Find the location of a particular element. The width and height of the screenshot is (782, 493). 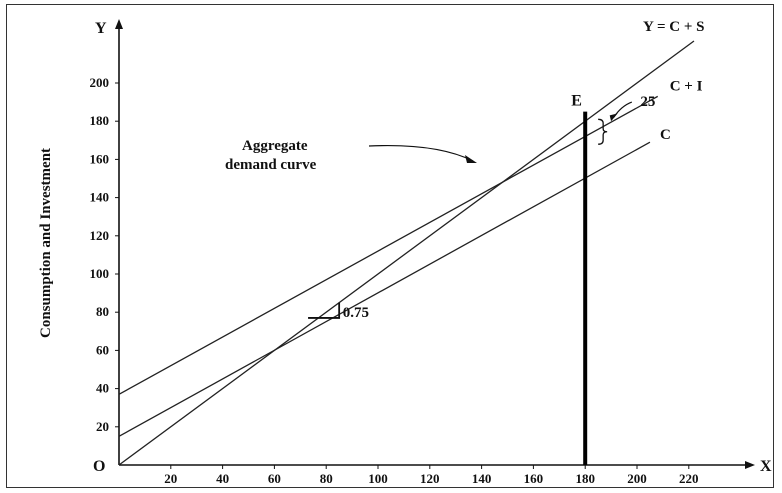

aggregate-demand-arrow is located at coordinates (421, 153).